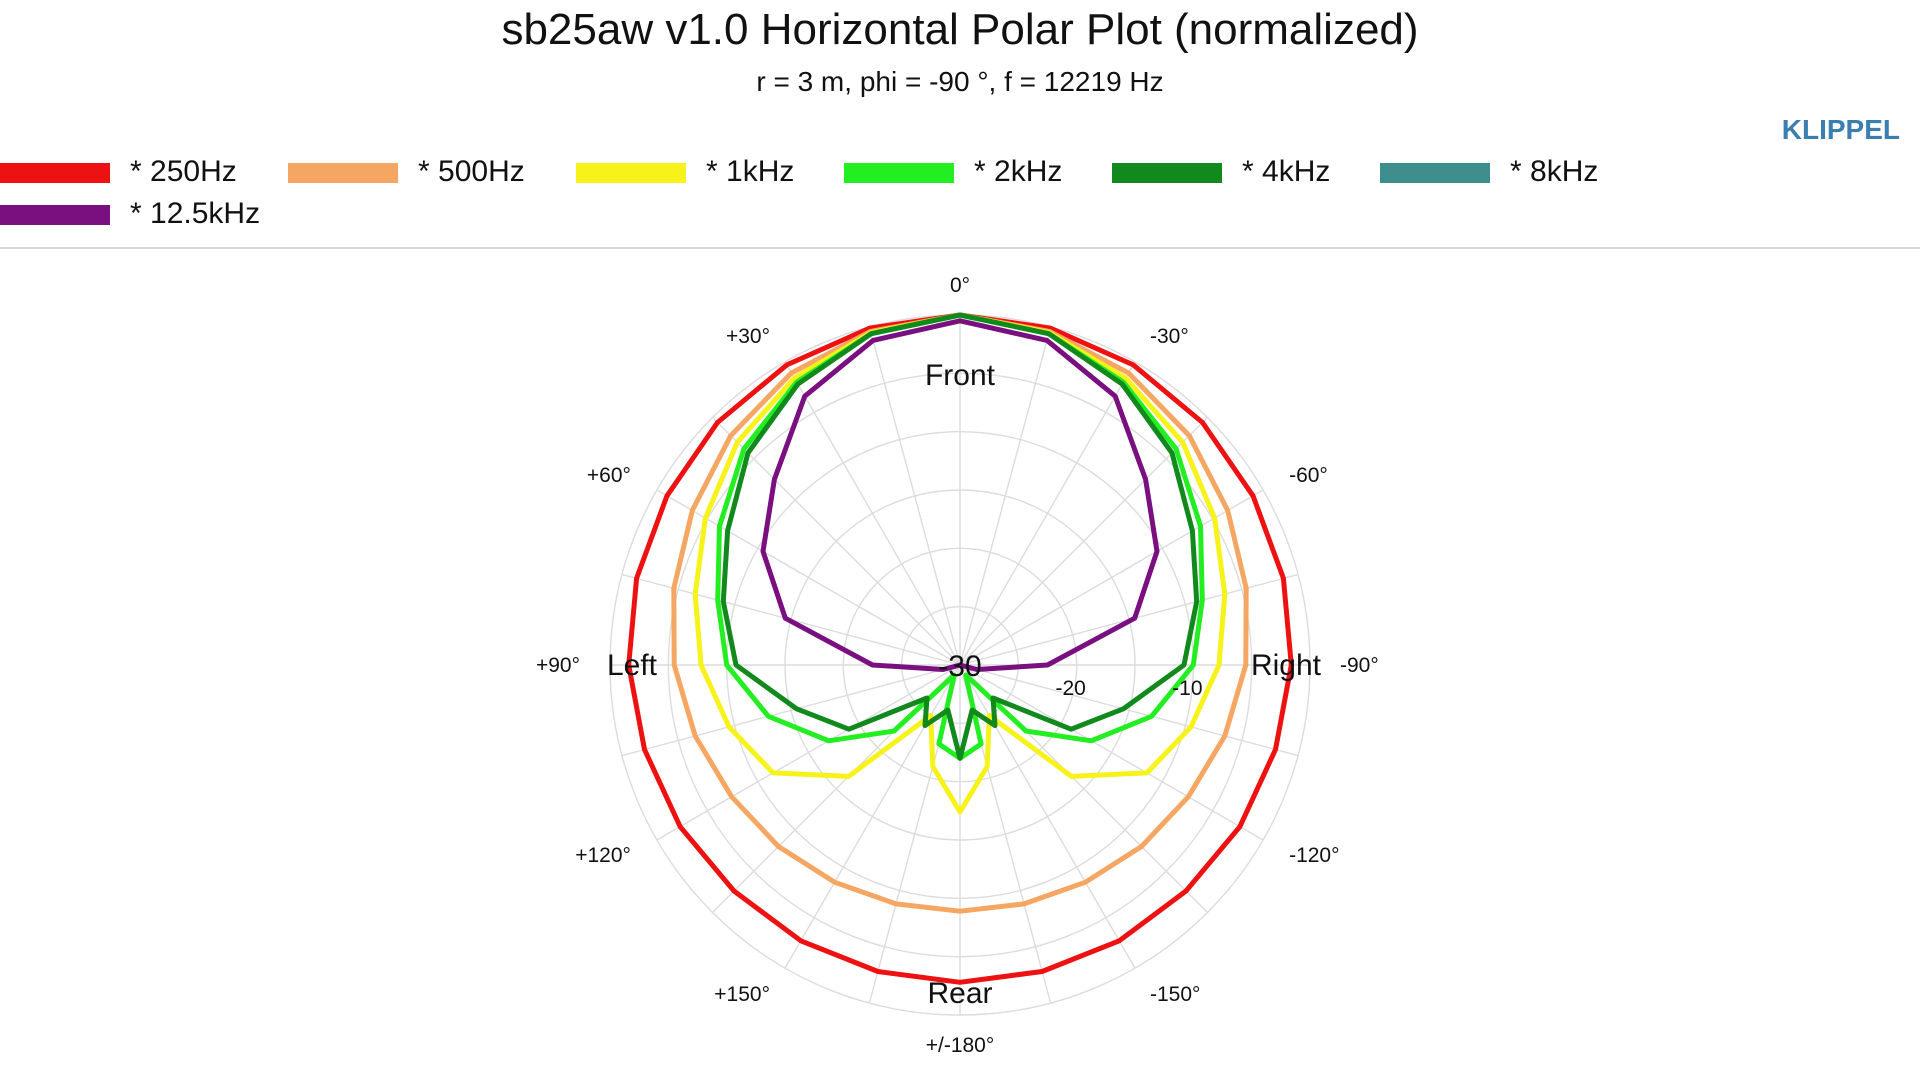  I want to click on direction-label-rear: Rear, so click(959, 993).